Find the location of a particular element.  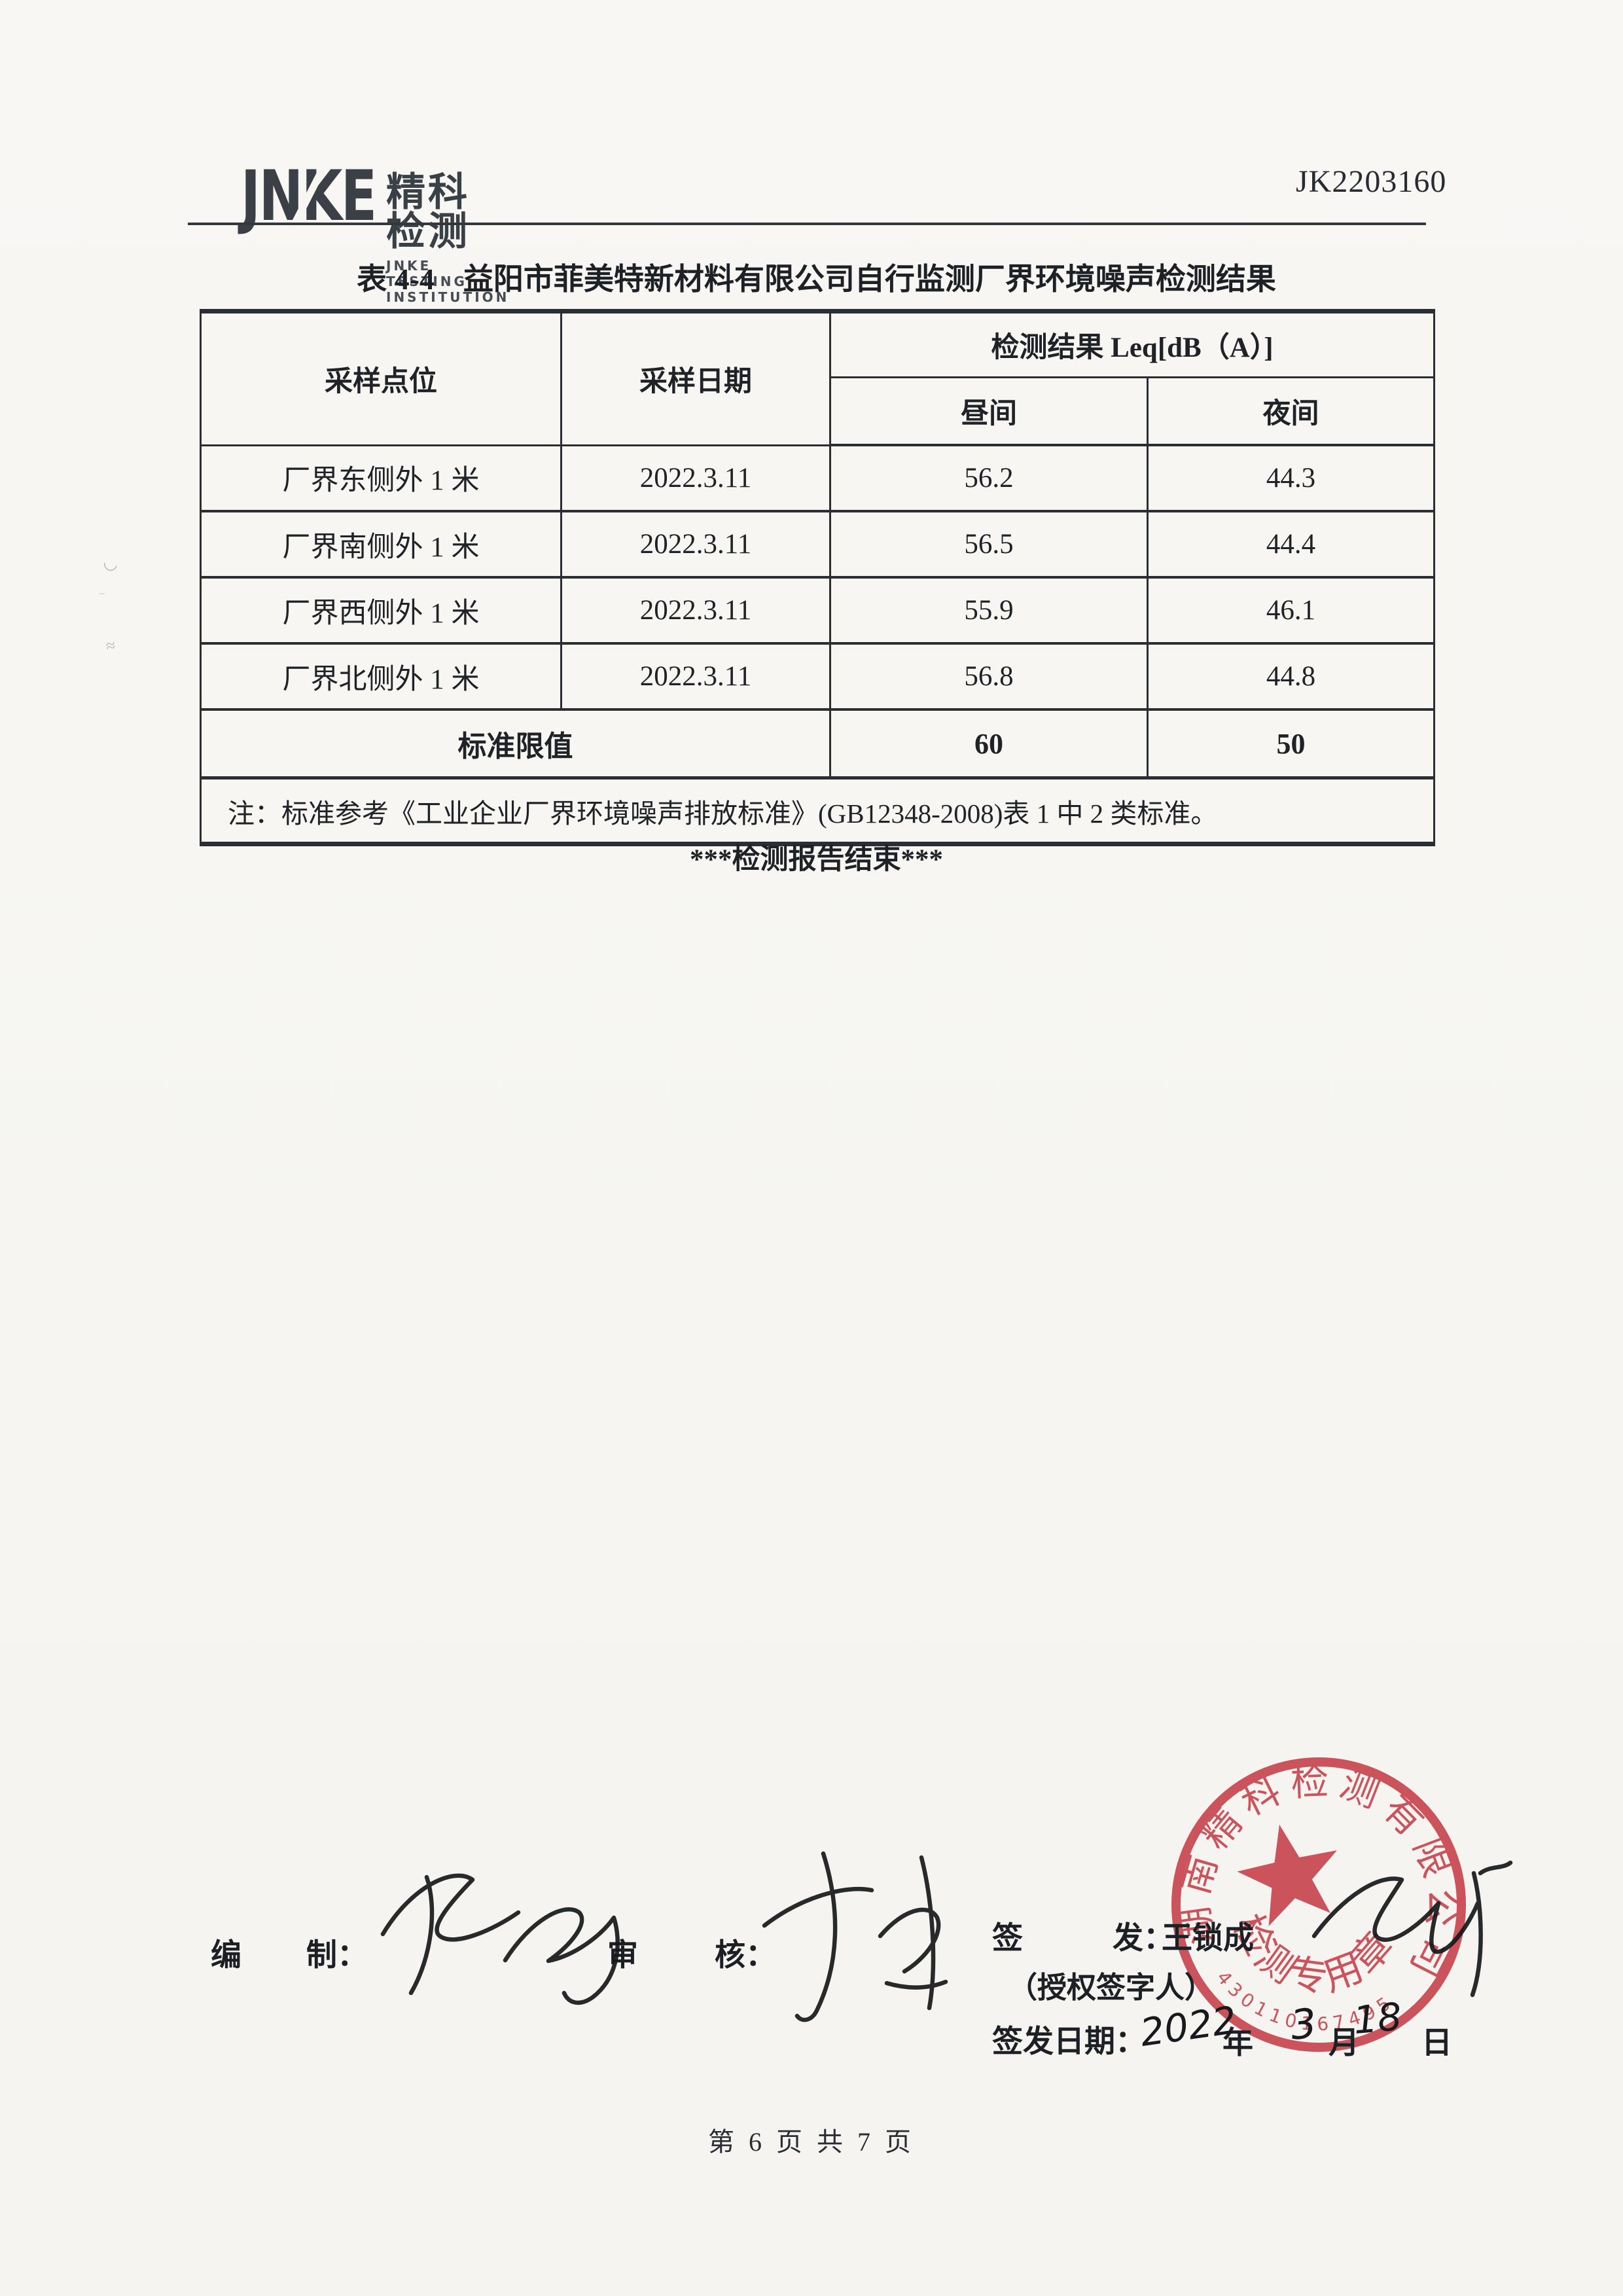

scan-speck: ◡ is located at coordinates (111, 563).